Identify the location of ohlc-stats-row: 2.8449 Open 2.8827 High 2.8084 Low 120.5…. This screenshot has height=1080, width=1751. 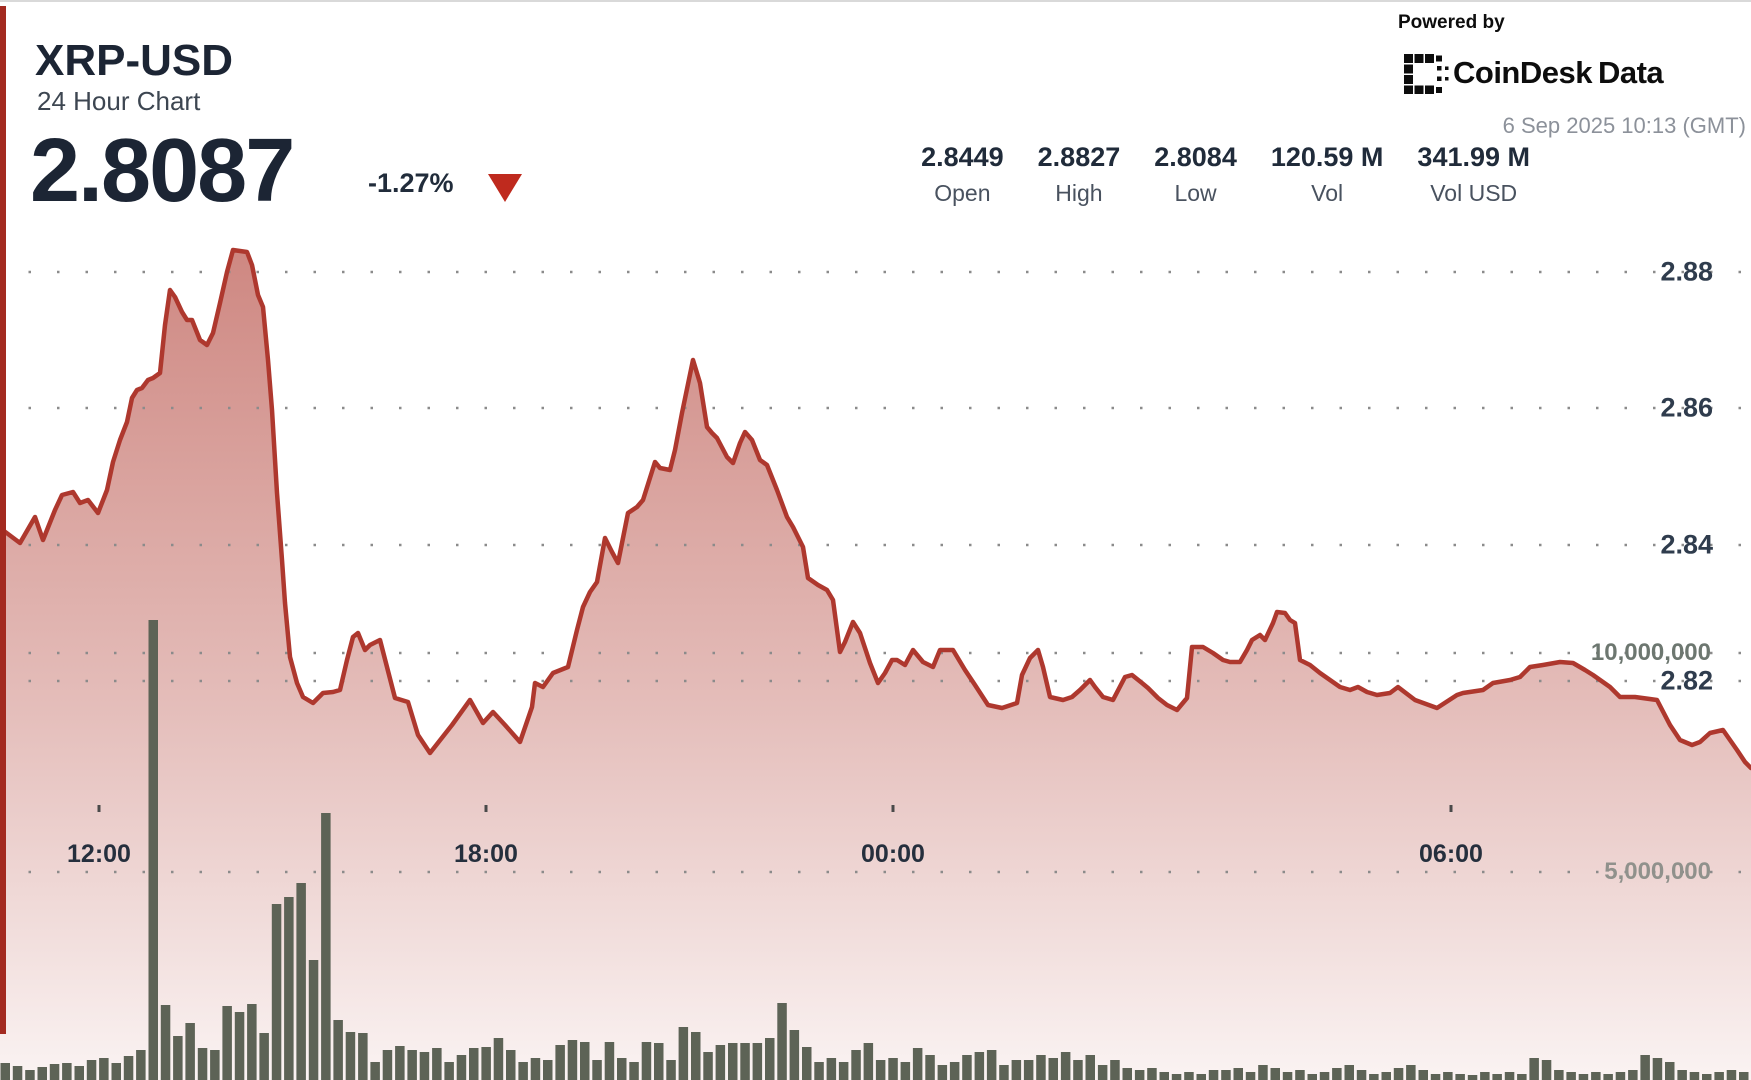
(1225, 174).